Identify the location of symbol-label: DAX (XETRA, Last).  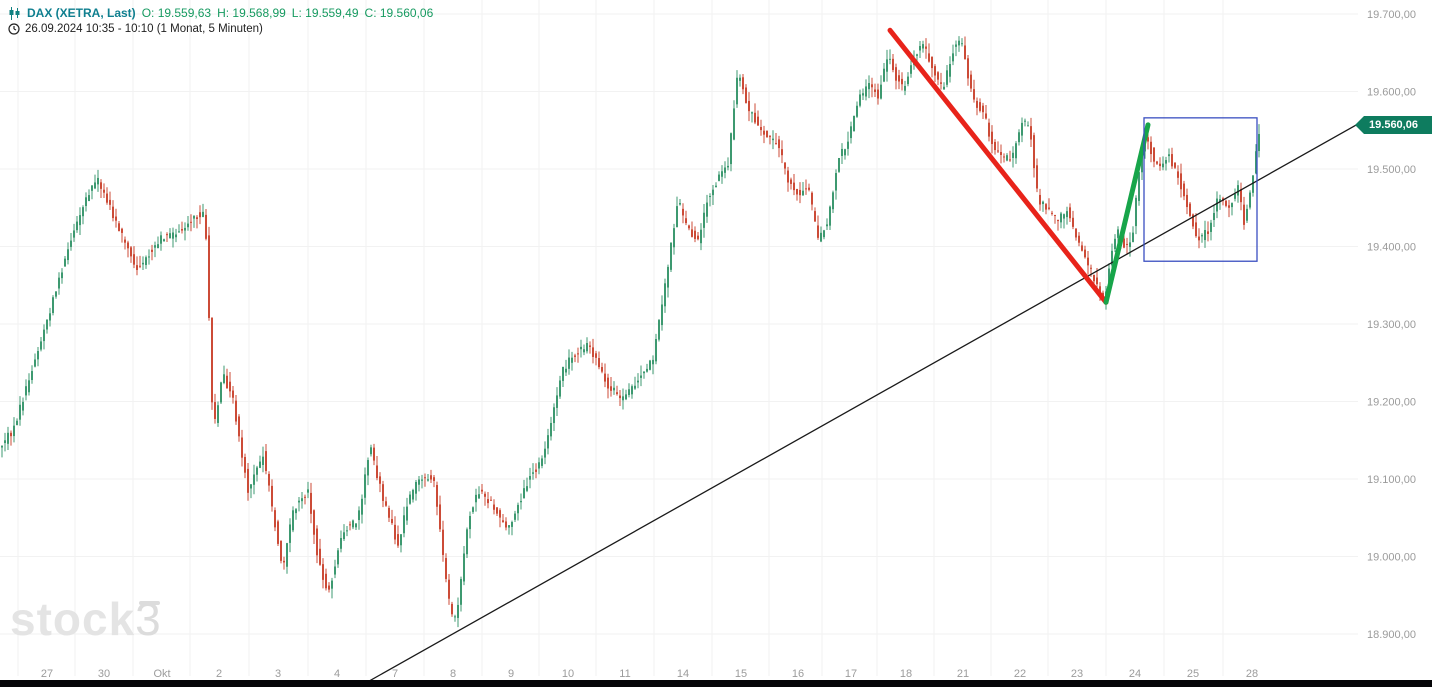
(81, 13).